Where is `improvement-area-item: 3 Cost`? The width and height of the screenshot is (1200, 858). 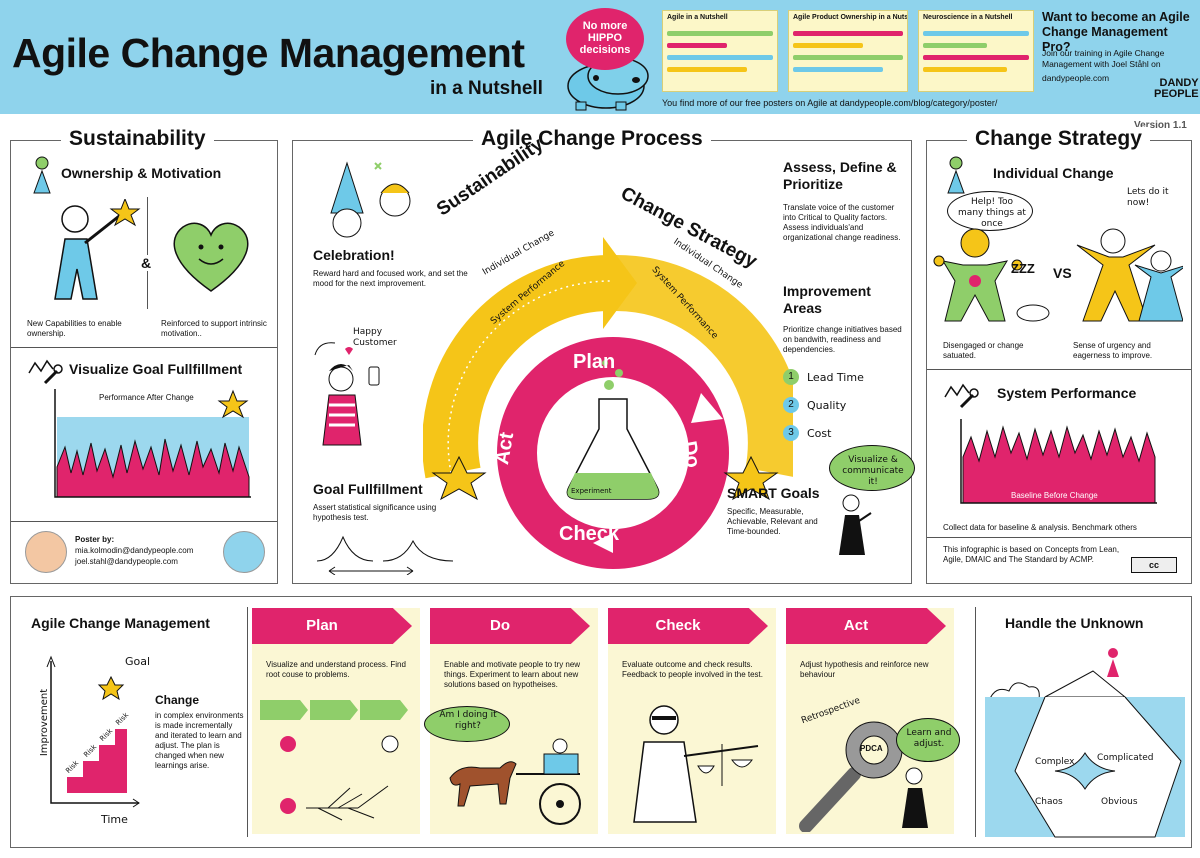 improvement-area-item: 3 Cost is located at coordinates (843, 437).